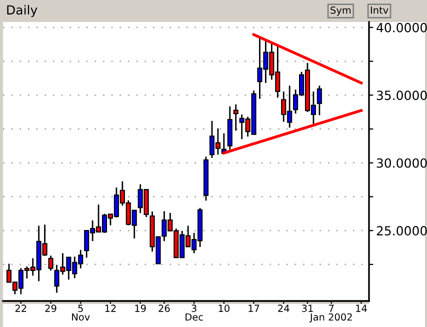  What do you see at coordinates (81, 312) in the screenshot?
I see `x-tick-label: 5 Nov` at bounding box center [81, 312].